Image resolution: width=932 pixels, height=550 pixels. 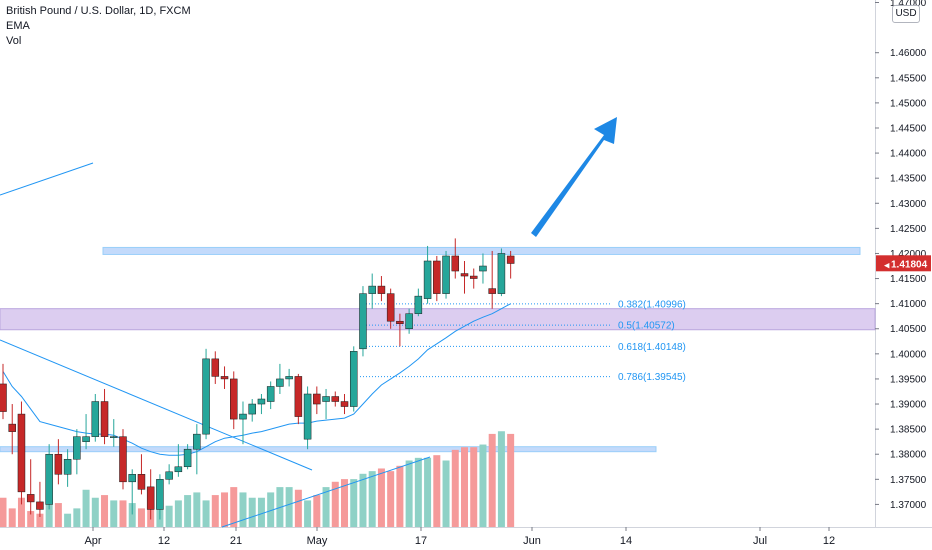 What do you see at coordinates (18, 26) in the screenshot?
I see `ema-indicator-label: EMA` at bounding box center [18, 26].